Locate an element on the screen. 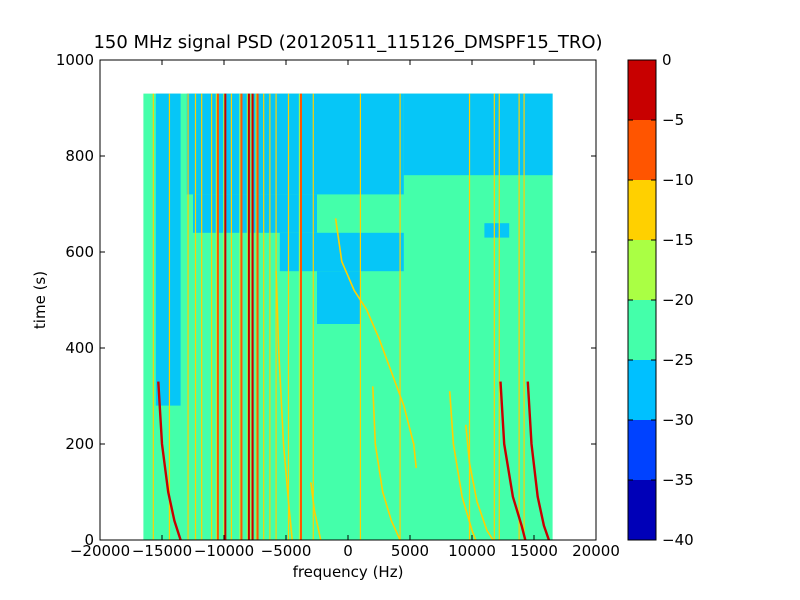 The image size is (800, 600). x-tick-label: 0 is located at coordinates (348, 551).